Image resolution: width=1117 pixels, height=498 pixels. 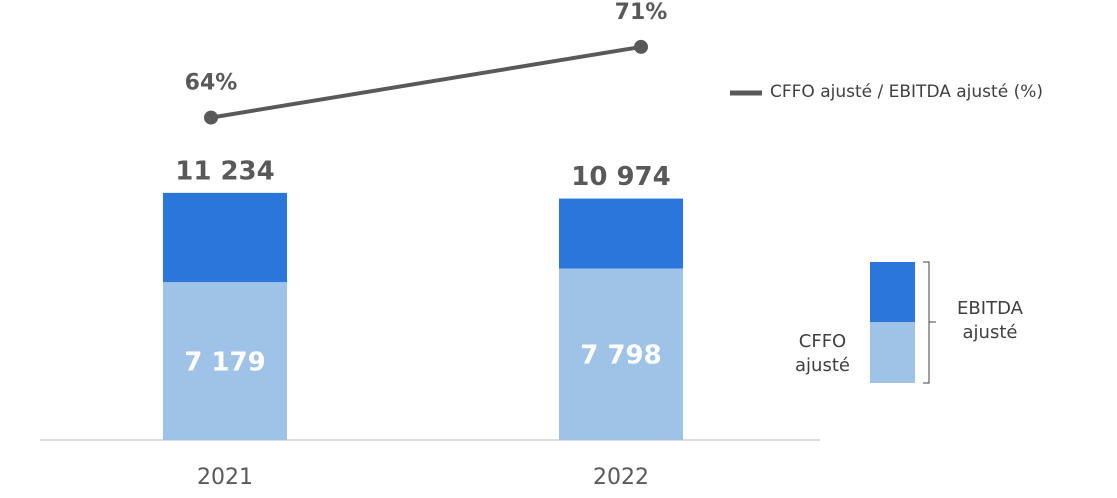 I want to click on data-label: 11 234, so click(x=225, y=171).